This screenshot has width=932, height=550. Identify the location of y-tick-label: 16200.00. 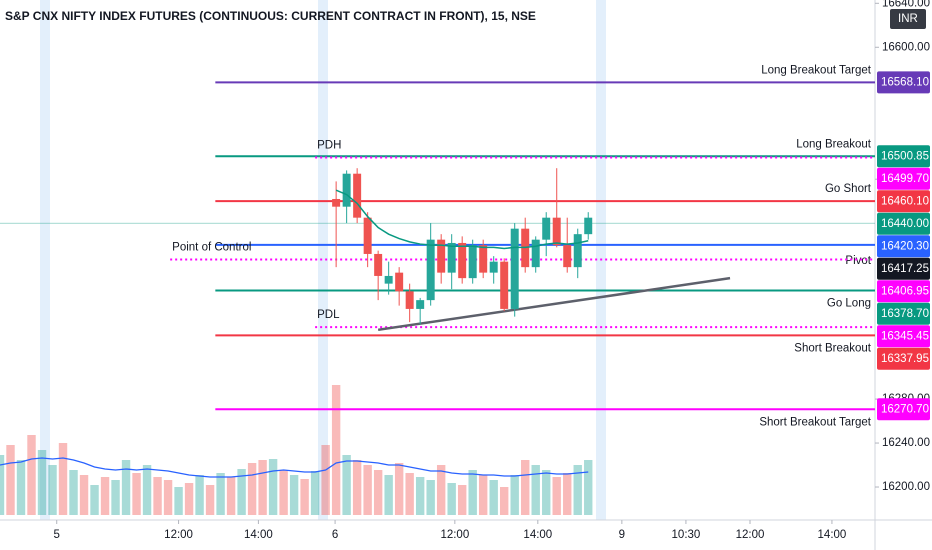
(906, 487).